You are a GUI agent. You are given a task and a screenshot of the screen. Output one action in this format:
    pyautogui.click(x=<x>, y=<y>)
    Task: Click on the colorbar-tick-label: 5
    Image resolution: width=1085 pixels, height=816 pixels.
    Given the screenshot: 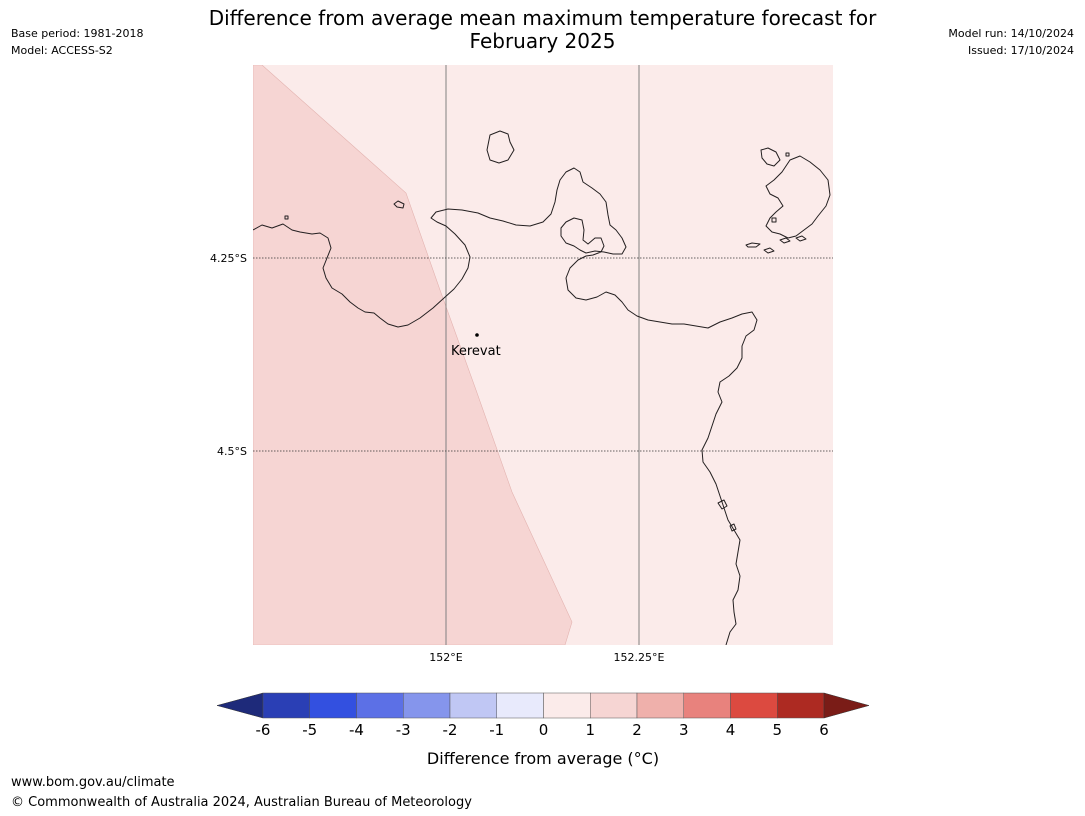 What is the action you would take?
    pyautogui.click(x=777, y=730)
    